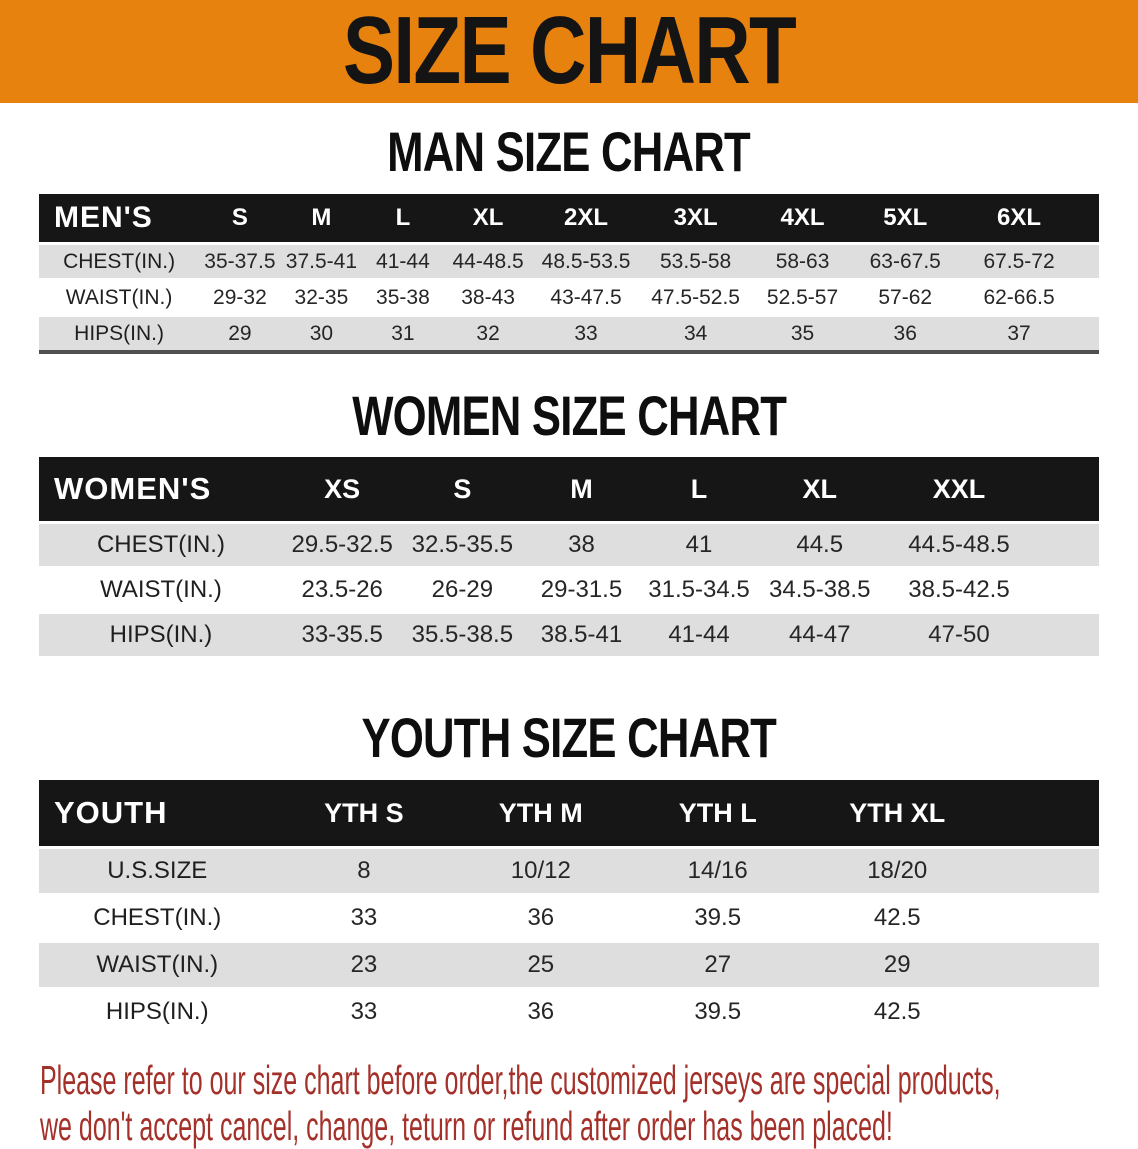 The width and height of the screenshot is (1138, 1149). What do you see at coordinates (462, 490) in the screenshot?
I see `column-header: S` at bounding box center [462, 490].